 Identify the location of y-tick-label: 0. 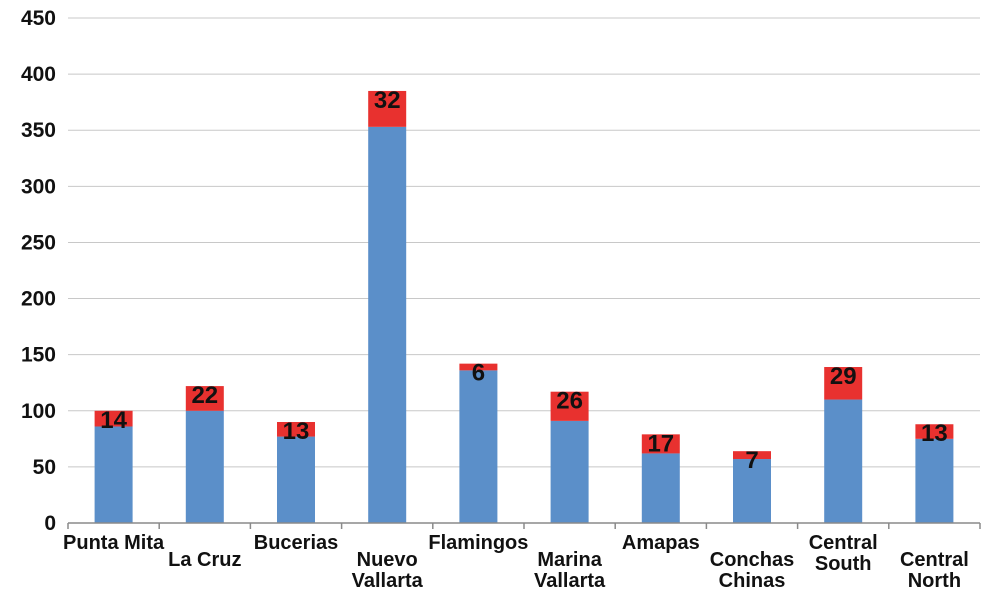
(50, 523).